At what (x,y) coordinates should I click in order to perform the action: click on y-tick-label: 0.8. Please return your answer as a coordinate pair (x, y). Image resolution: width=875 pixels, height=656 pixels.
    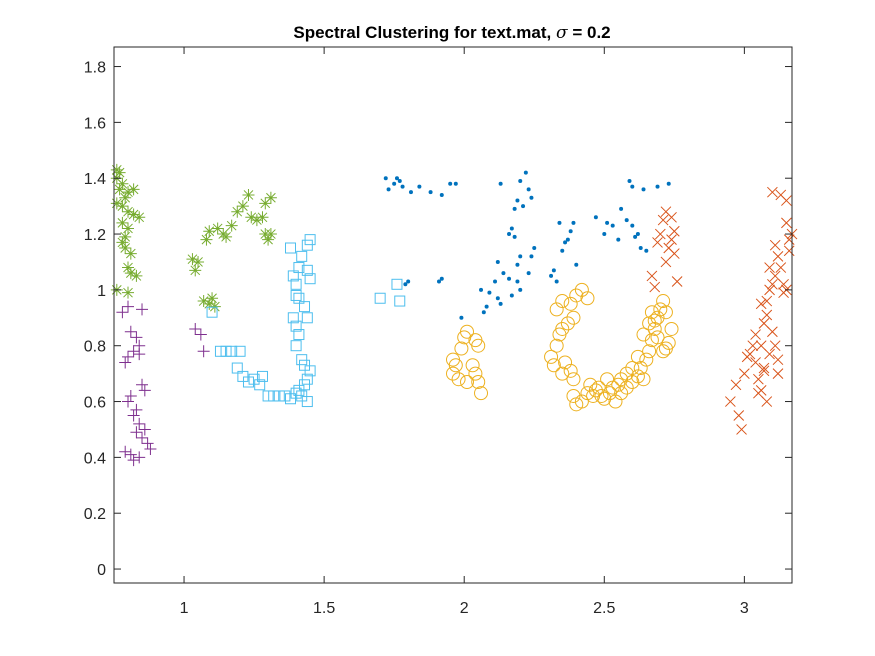
    Looking at the image, I should click on (95, 347).